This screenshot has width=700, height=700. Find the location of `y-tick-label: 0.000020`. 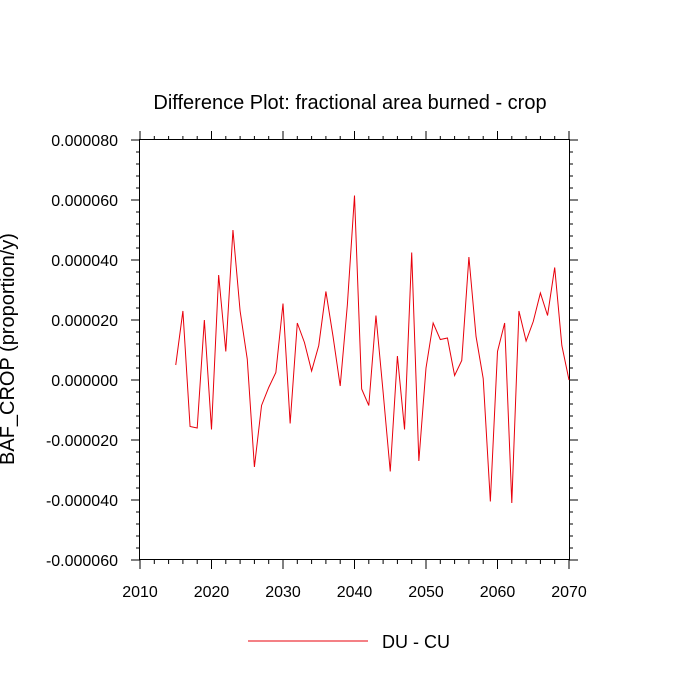

y-tick-label: 0.000020 is located at coordinates (84, 321).